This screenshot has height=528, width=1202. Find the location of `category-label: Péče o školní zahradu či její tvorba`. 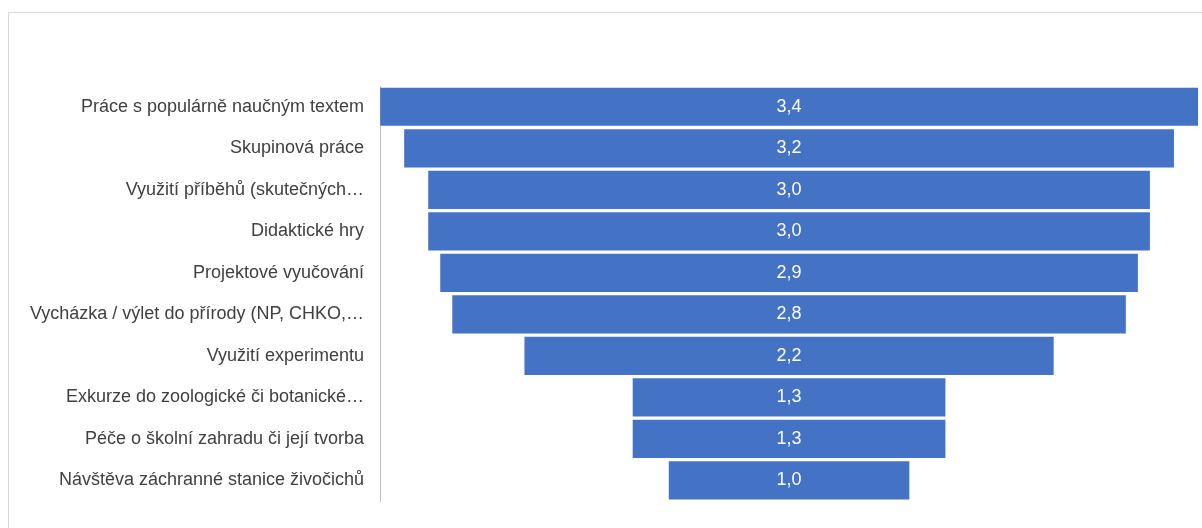

category-label: Péče o školní zahradu či její tvorba is located at coordinates (225, 437).